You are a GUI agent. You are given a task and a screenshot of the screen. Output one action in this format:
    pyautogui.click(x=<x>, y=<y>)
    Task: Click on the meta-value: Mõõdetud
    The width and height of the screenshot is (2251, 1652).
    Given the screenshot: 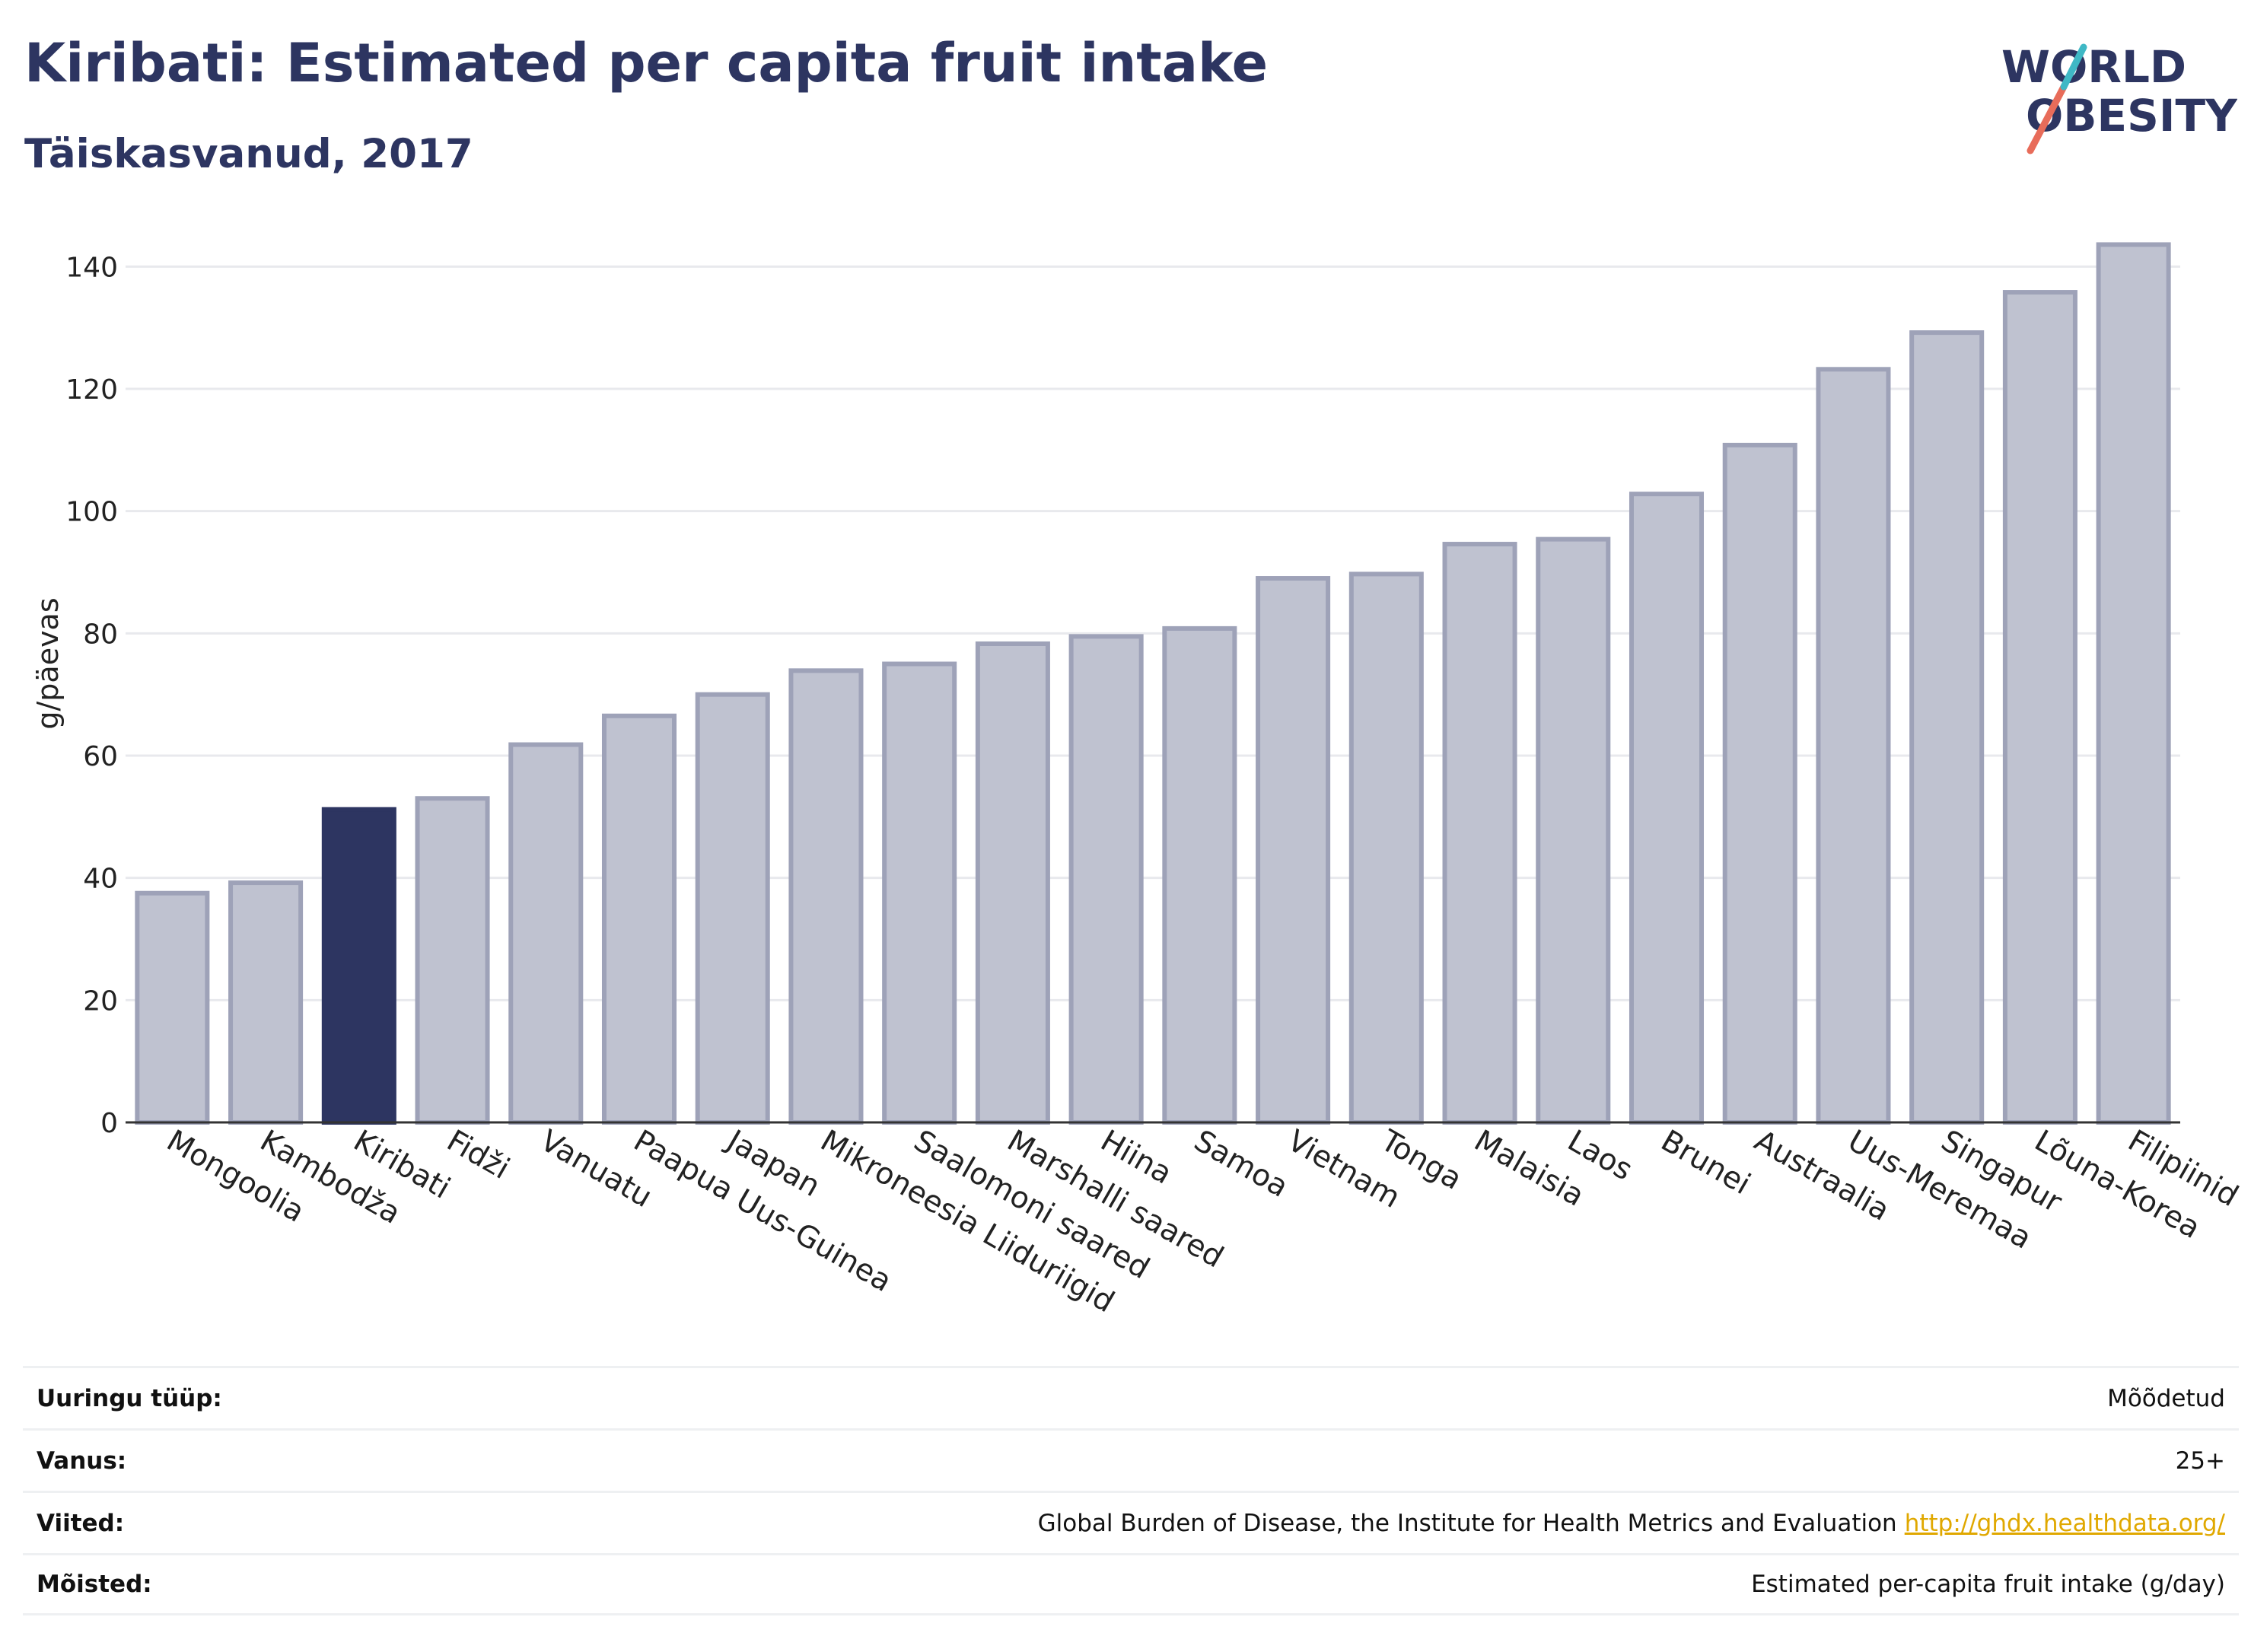 What is the action you would take?
    pyautogui.click(x=2166, y=1398)
    